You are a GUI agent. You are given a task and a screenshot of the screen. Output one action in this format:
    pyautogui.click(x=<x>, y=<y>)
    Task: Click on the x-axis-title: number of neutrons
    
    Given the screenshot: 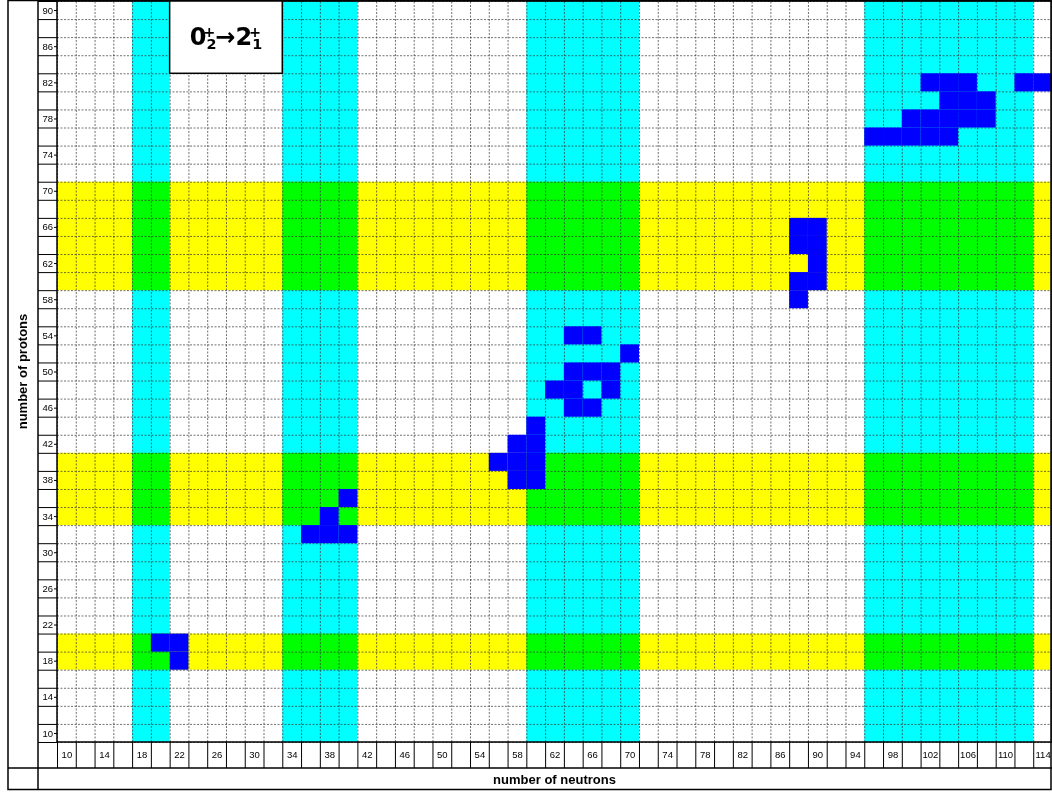 What is the action you would take?
    pyautogui.click(x=554, y=779)
    